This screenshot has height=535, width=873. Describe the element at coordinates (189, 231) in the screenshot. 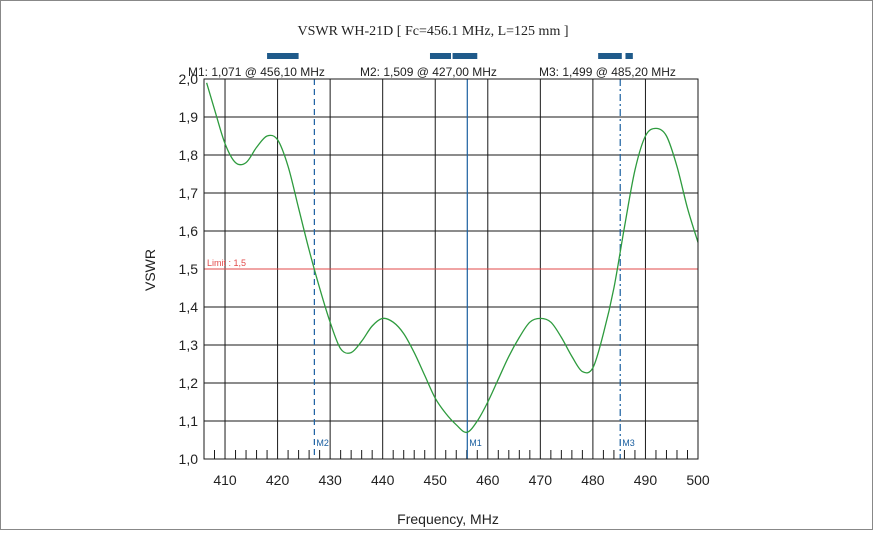

I see `y-tick-label: 1,6` at that location.